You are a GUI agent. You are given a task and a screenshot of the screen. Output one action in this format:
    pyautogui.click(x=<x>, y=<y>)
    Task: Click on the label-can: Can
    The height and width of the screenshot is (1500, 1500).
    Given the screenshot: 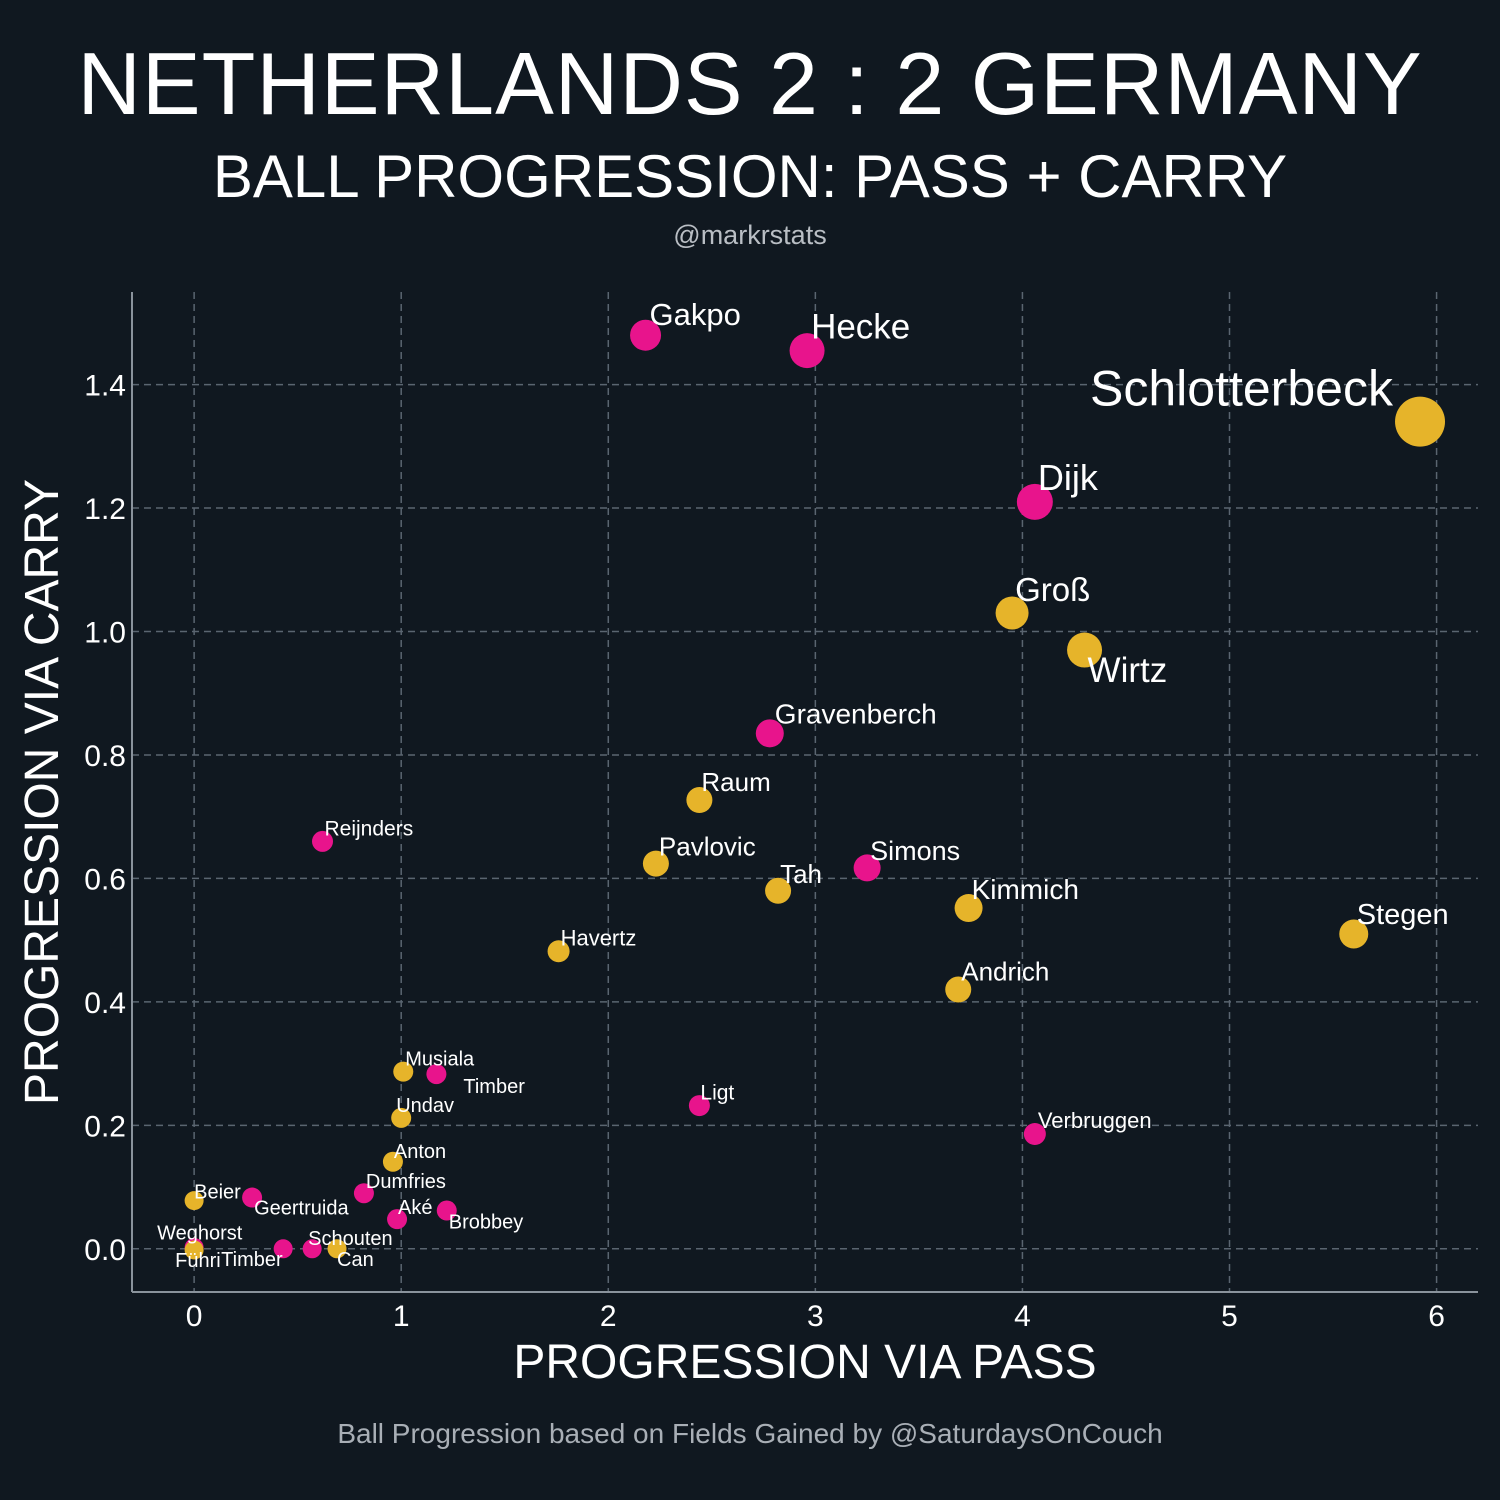 What is the action you would take?
    pyautogui.click(x=355, y=1260)
    